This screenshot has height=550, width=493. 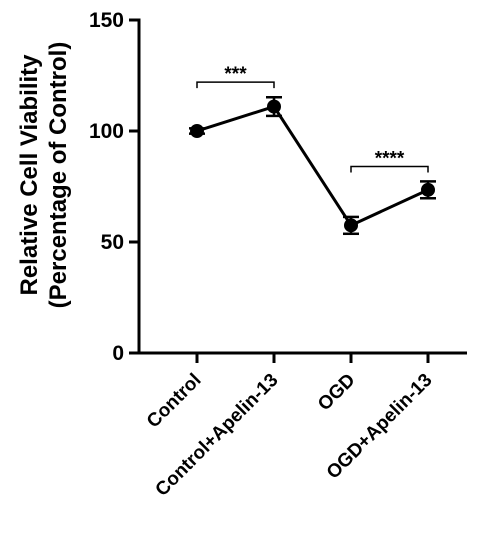 I want to click on series-line, so click(x=312, y=166).